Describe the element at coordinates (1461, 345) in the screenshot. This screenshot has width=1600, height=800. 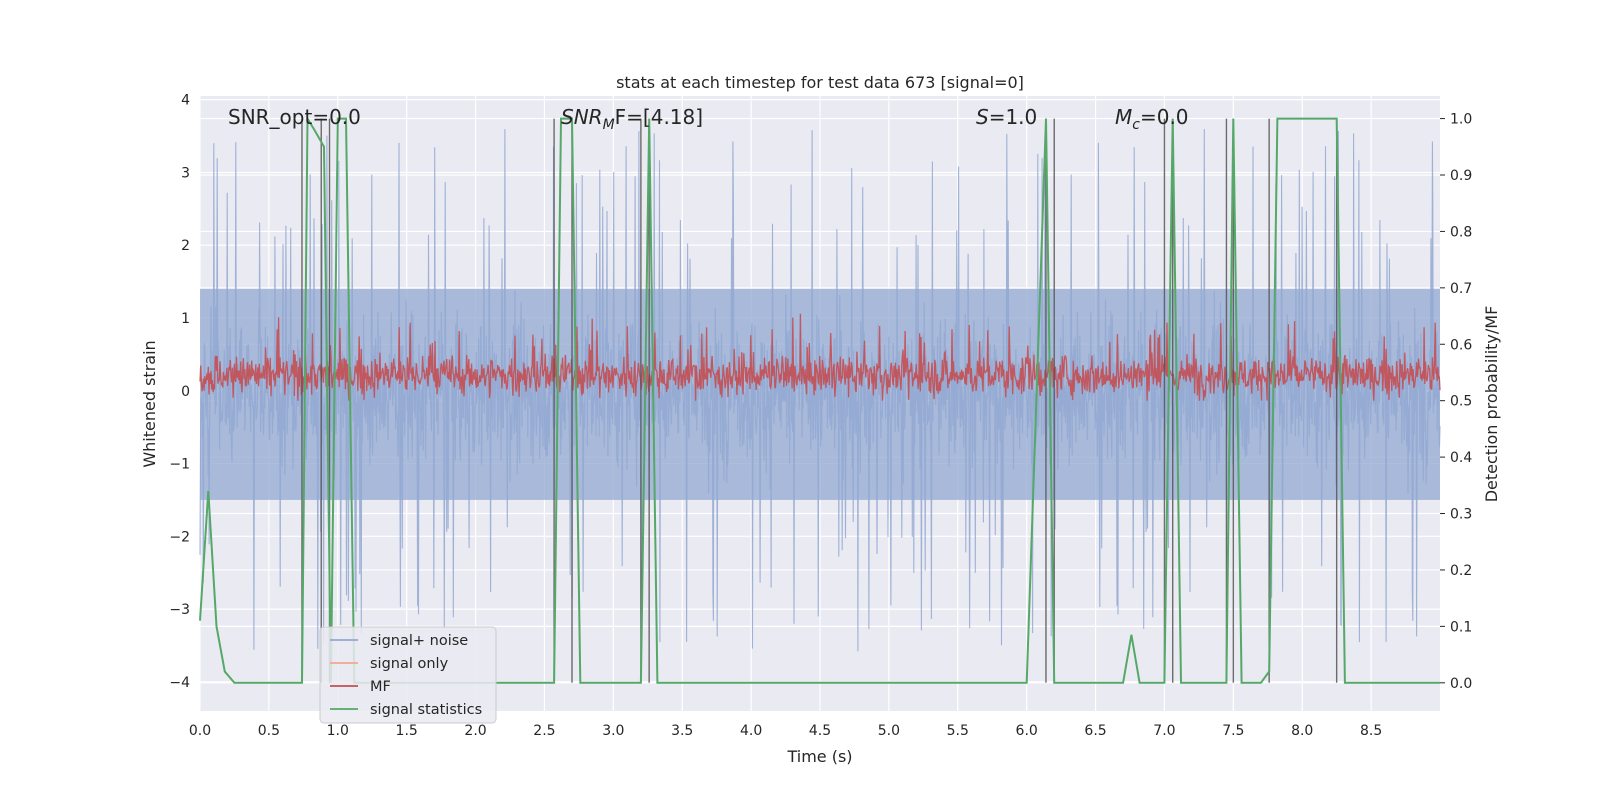
I see `y-right-tick-label: 0.6` at that location.